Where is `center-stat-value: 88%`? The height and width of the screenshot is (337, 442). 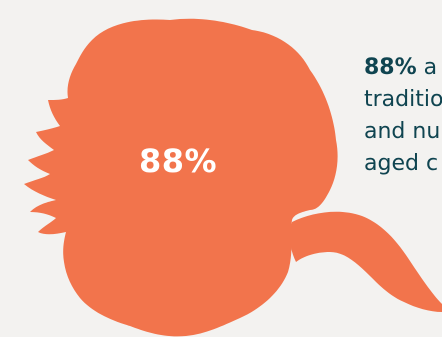
center-stat-value: 88% is located at coordinates (178, 161).